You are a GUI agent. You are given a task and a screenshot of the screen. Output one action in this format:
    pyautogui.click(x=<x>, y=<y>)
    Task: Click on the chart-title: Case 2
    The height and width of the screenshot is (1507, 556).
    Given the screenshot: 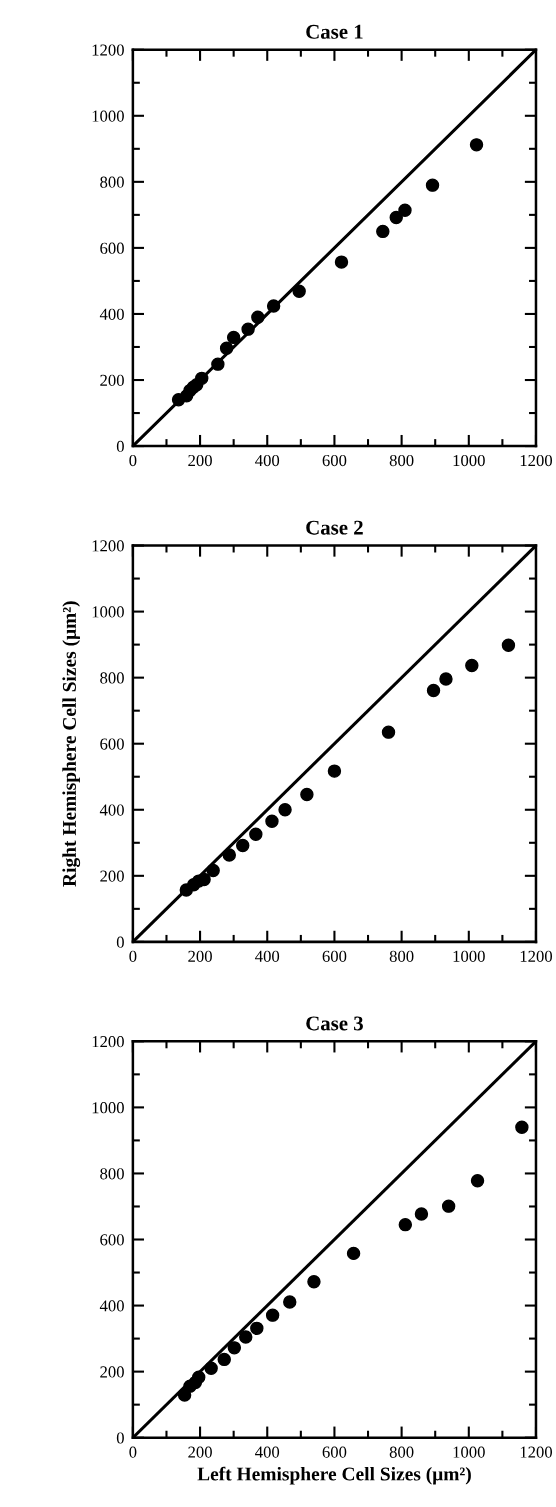 What is the action you would take?
    pyautogui.click(x=334, y=527)
    